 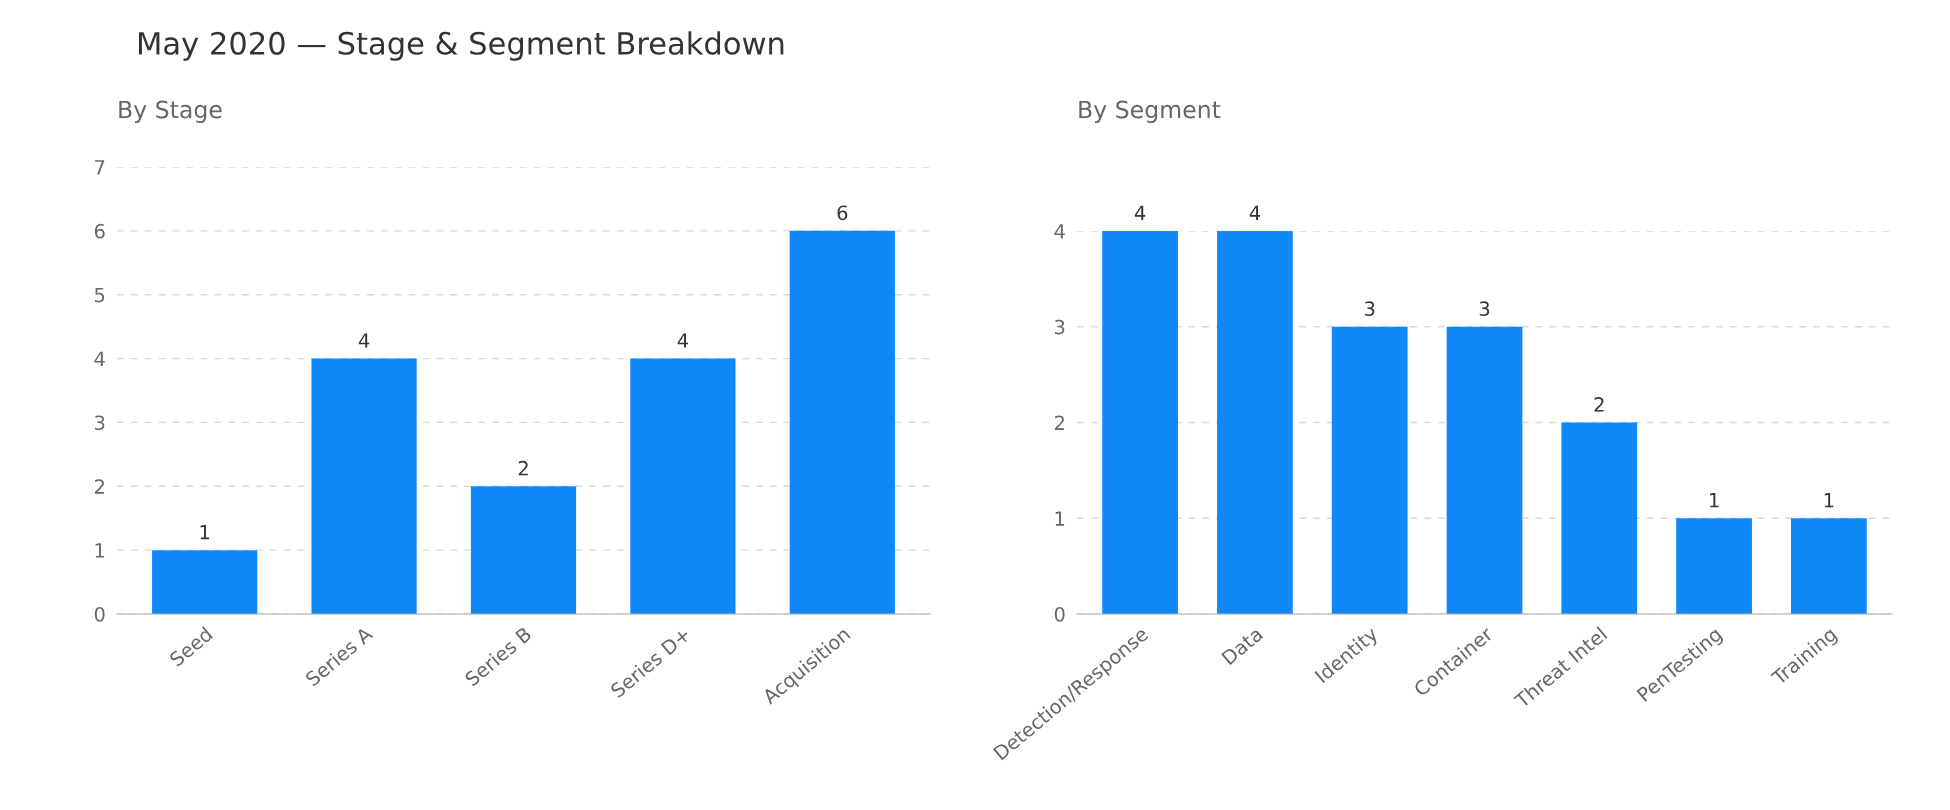 I want to click on data-label: 6, so click(x=842, y=213).